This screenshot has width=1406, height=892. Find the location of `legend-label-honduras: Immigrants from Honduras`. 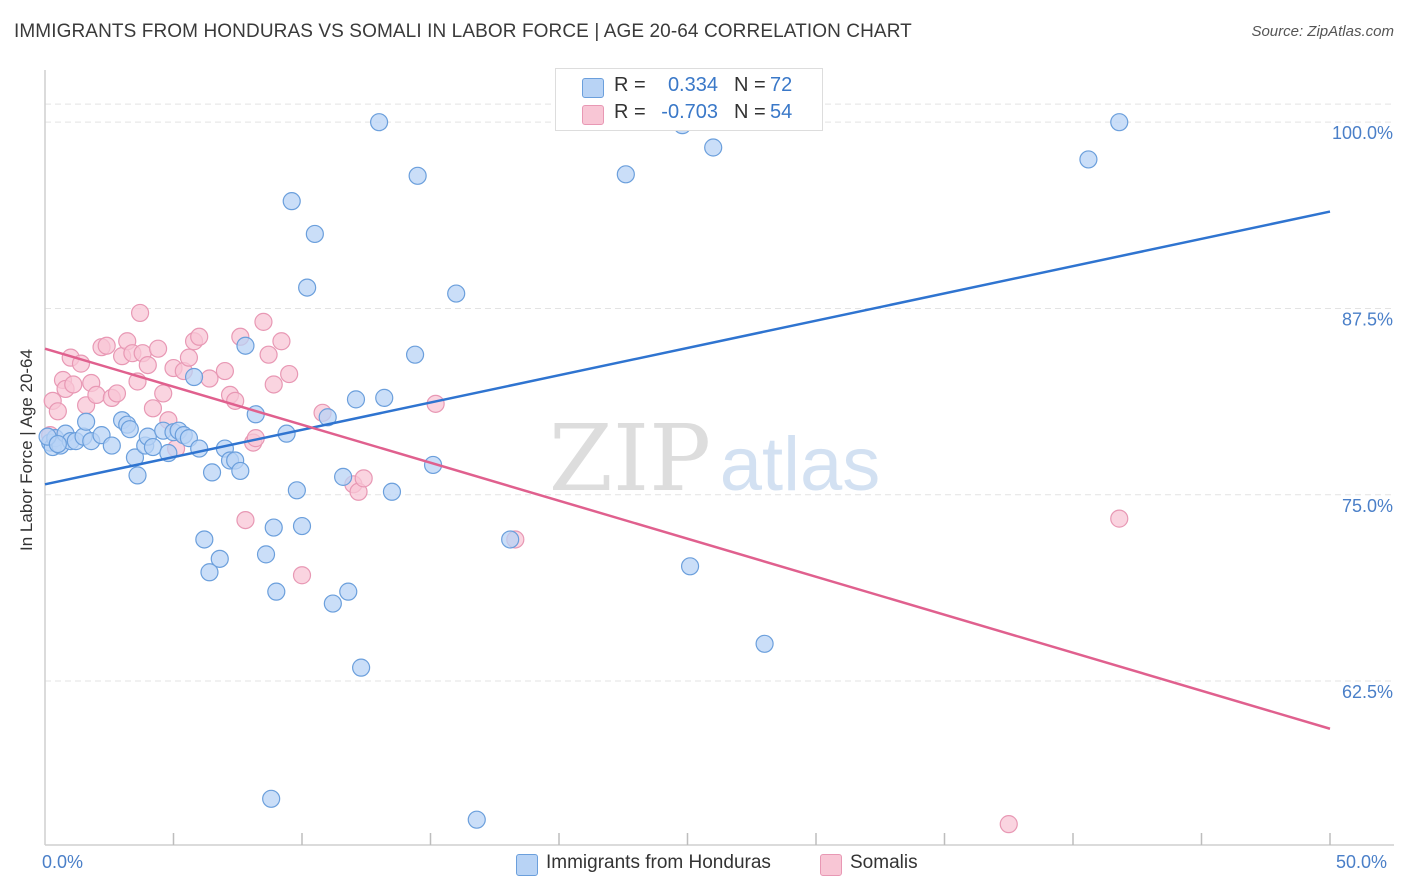

legend-label-honduras: Immigrants from Honduras is located at coordinates (658, 862).